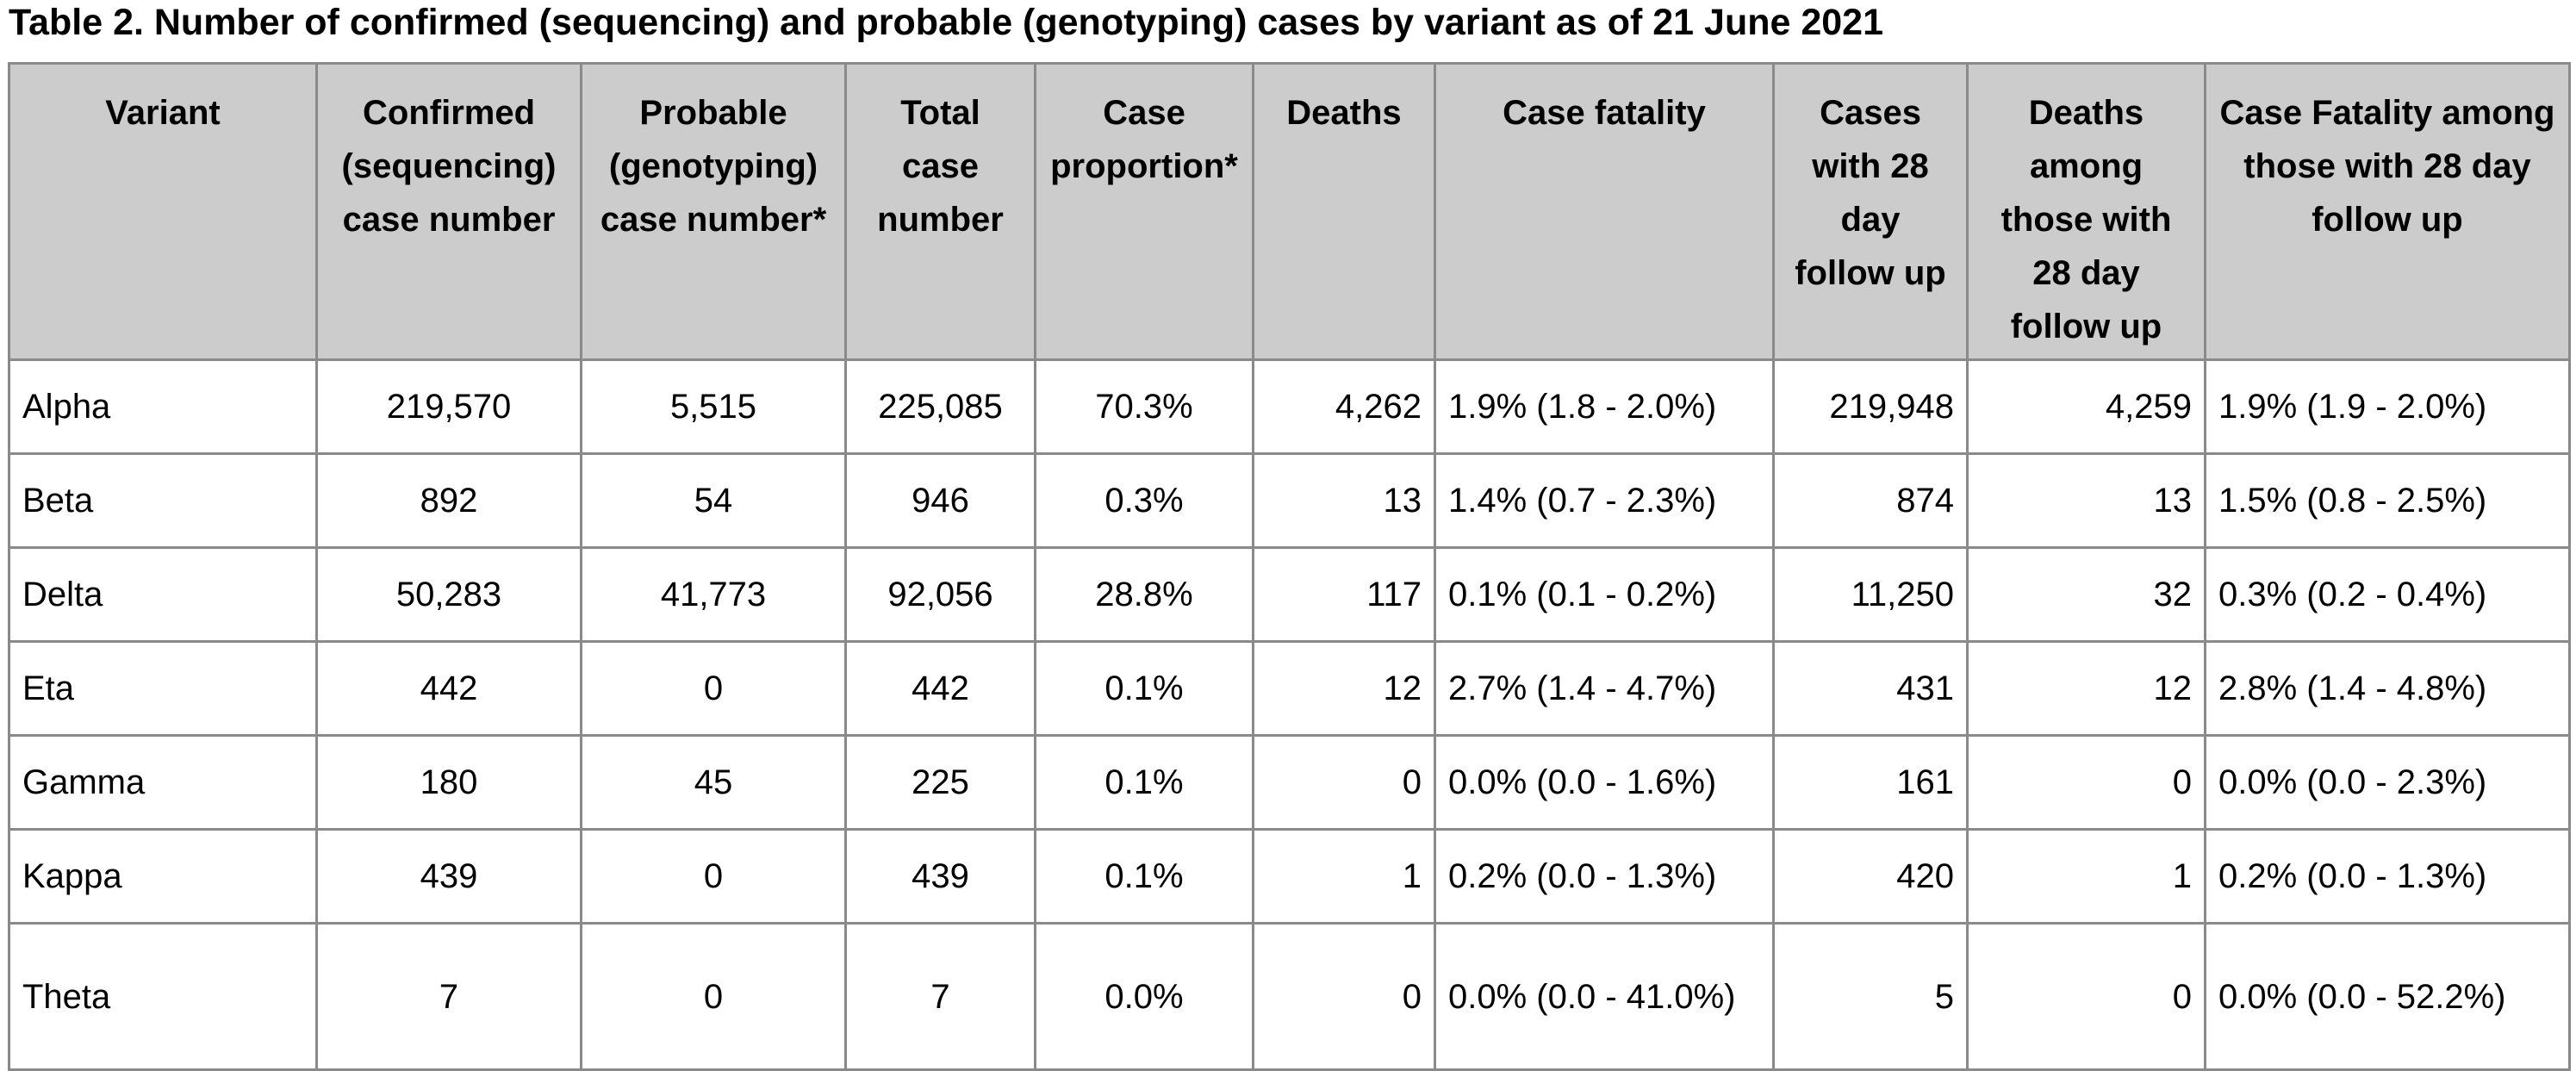 Image resolution: width=2576 pixels, height=1071 pixels. I want to click on cell-case-fatality: 0.0% (0.0 - 41.0%), so click(1605, 997).